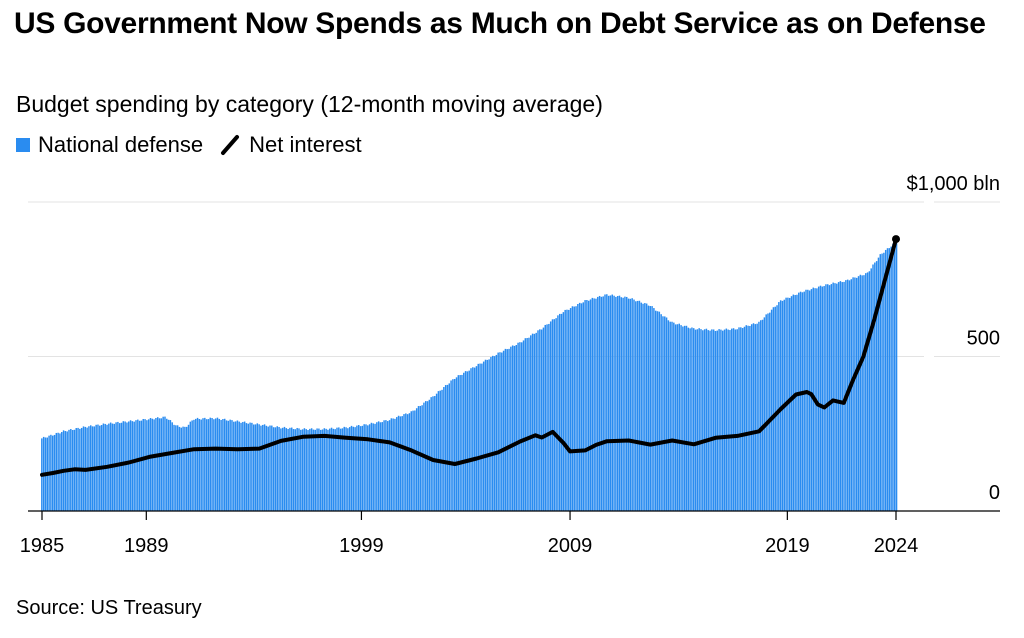 Image resolution: width=1024 pixels, height=638 pixels. I want to click on legend-item-net-interest: Net interest, so click(290, 145).